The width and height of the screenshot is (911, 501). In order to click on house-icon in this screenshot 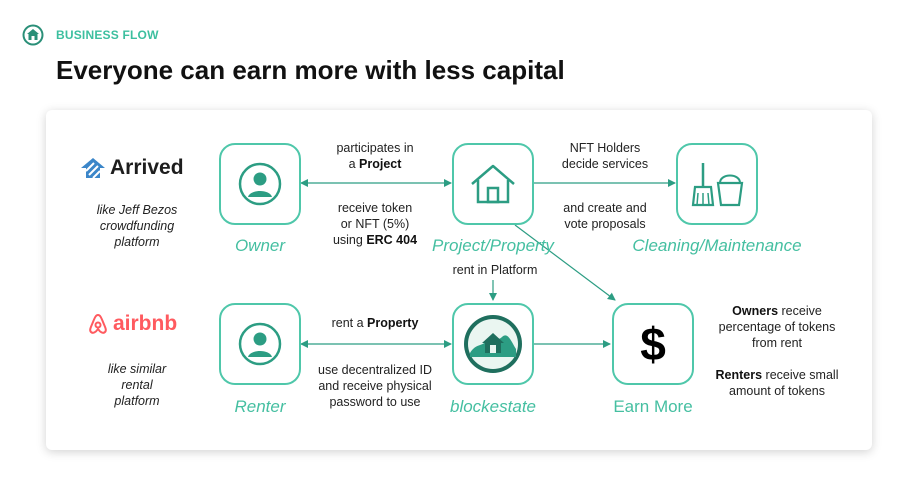, I will do `click(493, 184)`.